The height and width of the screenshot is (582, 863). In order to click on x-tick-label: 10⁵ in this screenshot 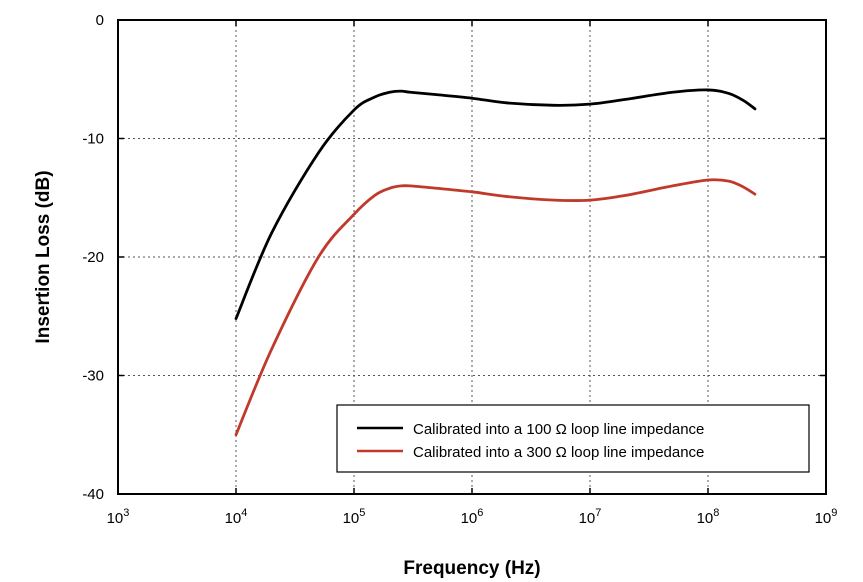, I will do `click(354, 517)`.